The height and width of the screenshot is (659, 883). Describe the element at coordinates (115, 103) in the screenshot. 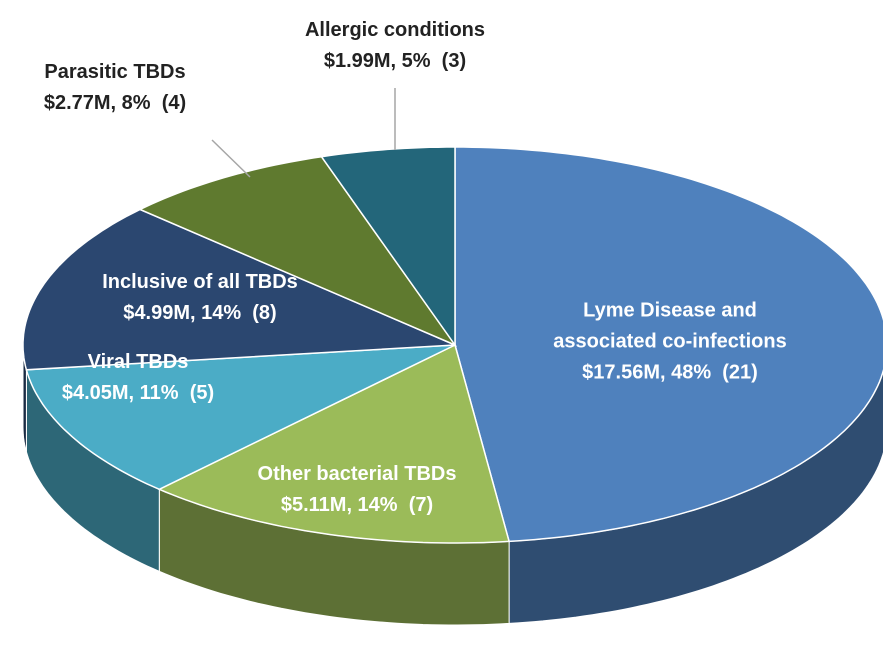

I see `value-label: $2.77M, 8% (4)` at that location.